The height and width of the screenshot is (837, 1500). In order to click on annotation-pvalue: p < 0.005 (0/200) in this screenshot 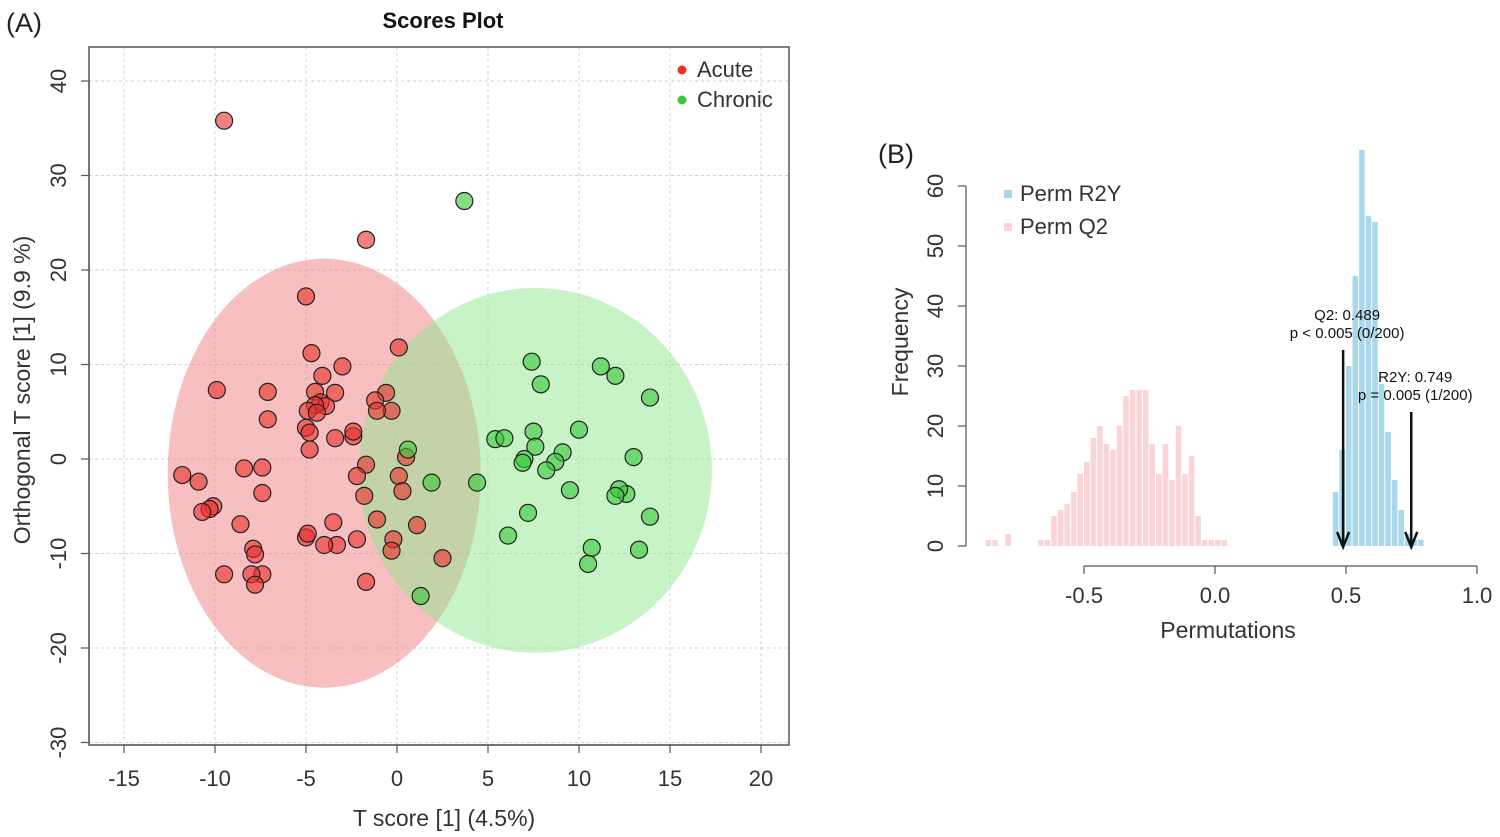, I will do `click(1347, 333)`.